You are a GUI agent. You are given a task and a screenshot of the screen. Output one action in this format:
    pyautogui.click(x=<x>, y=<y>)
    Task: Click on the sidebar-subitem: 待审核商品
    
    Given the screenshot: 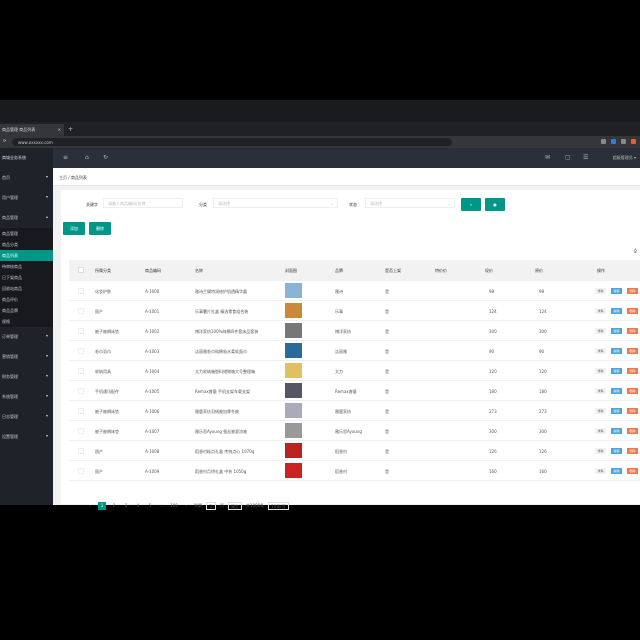 What is the action you would take?
    pyautogui.click(x=26, y=266)
    